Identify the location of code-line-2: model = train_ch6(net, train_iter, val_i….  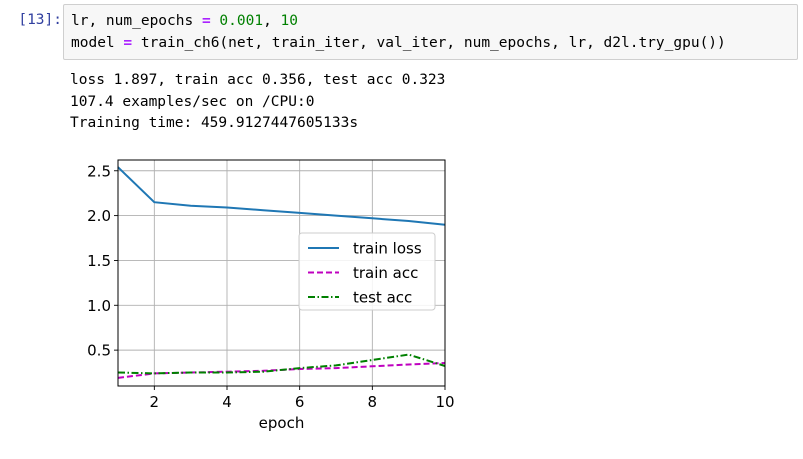
(398, 43).